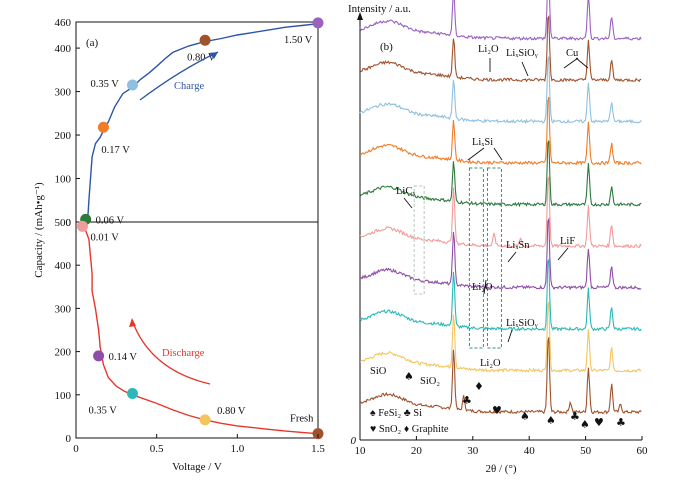 The image size is (682, 483). I want to click on x-tick-label: 20, so click(417, 451).